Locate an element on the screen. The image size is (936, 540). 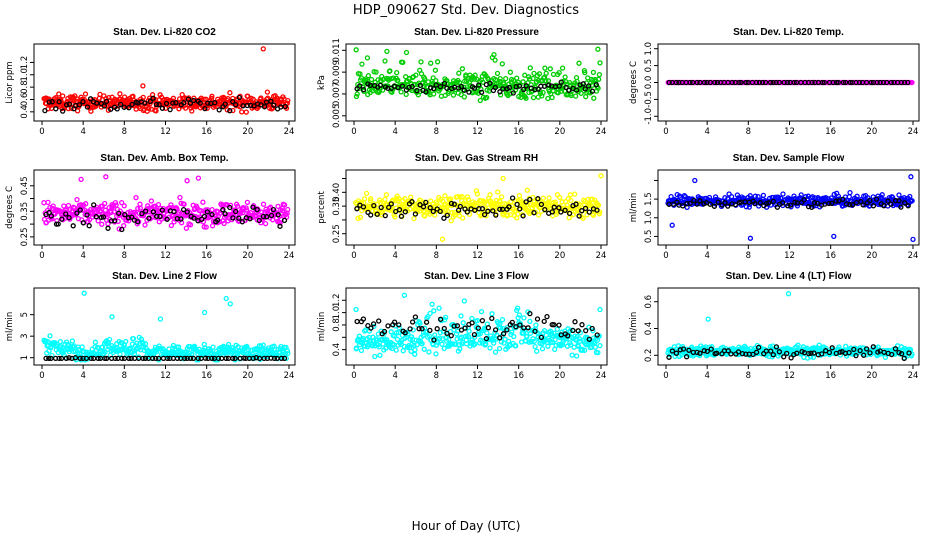
x-tick-label: 0 is located at coordinates (353, 376).